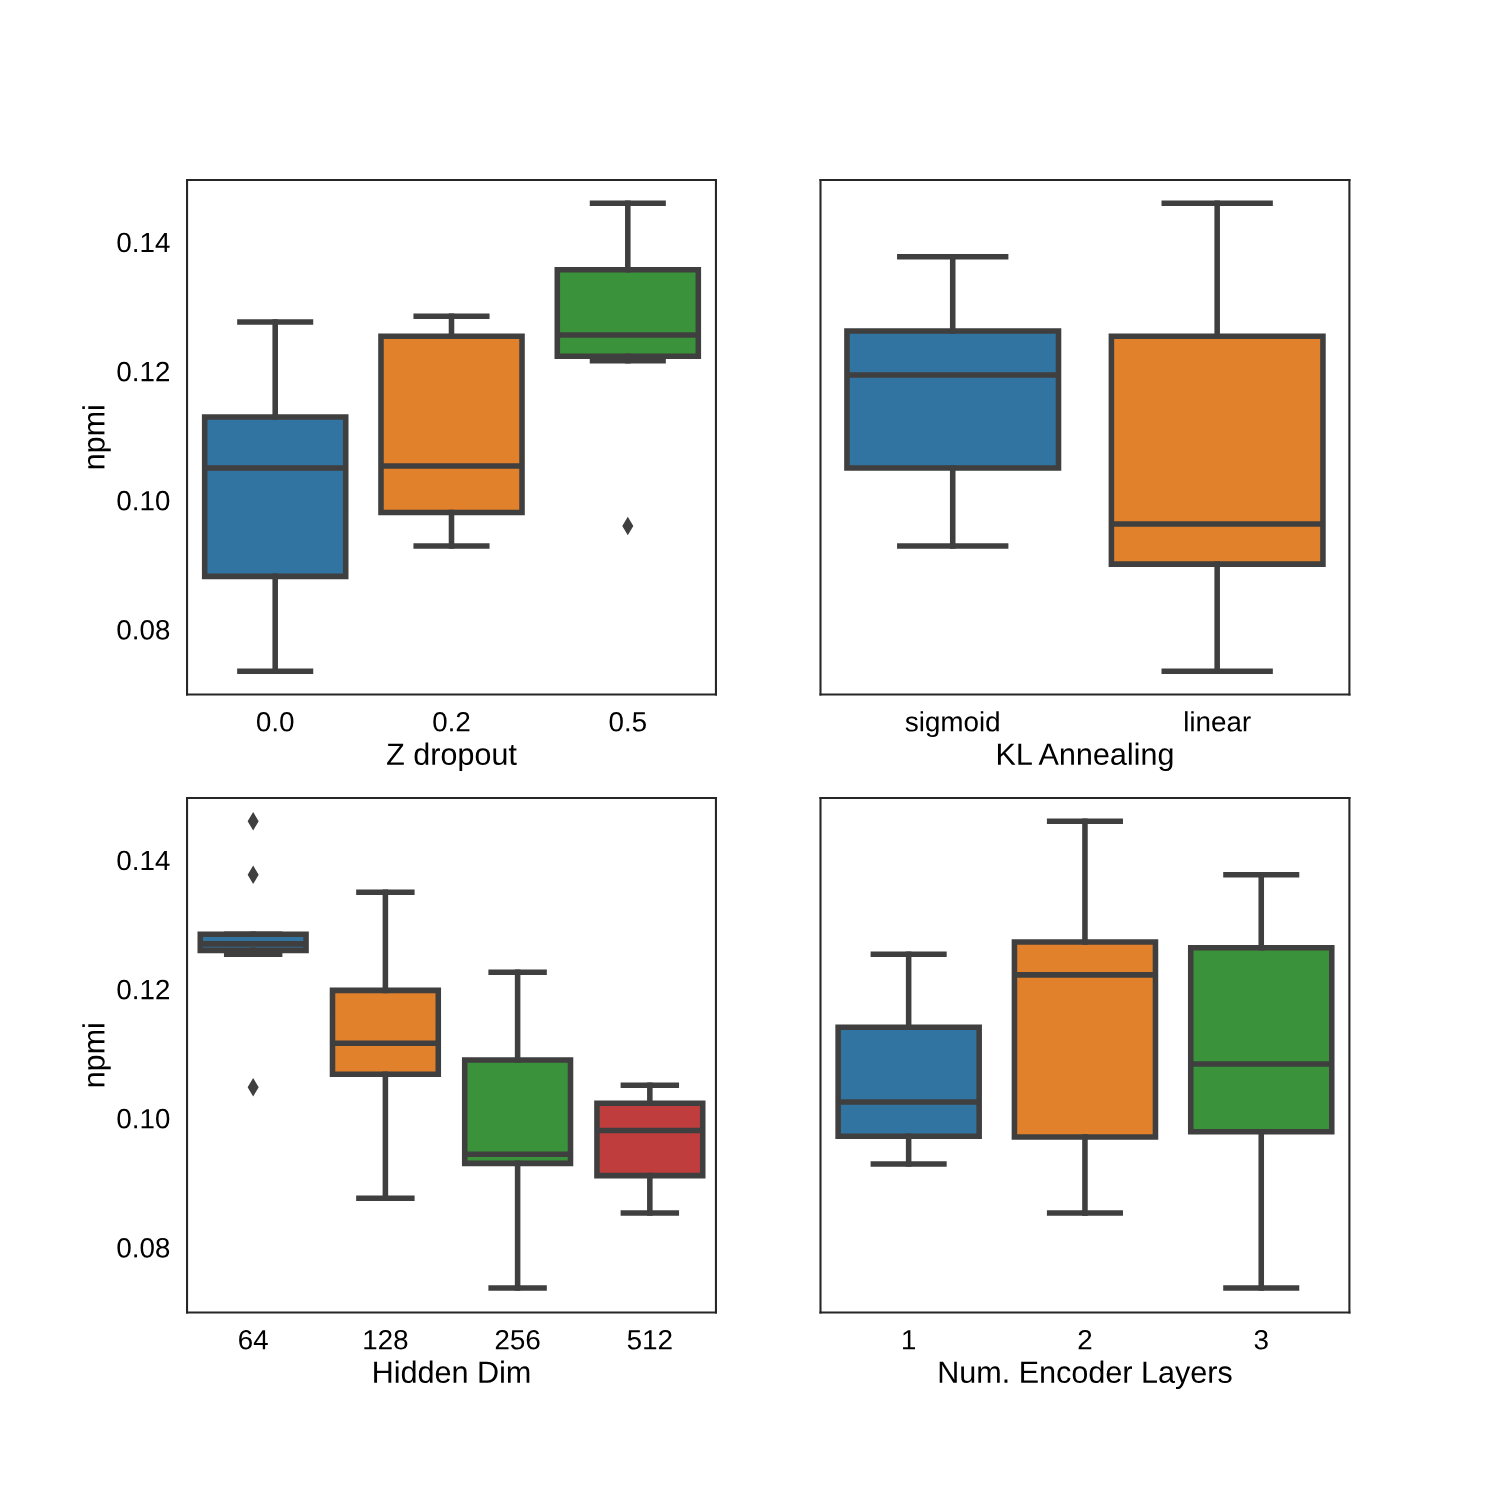  What do you see at coordinates (909, 1340) in the screenshot?
I see `x-tick-label: 1` at bounding box center [909, 1340].